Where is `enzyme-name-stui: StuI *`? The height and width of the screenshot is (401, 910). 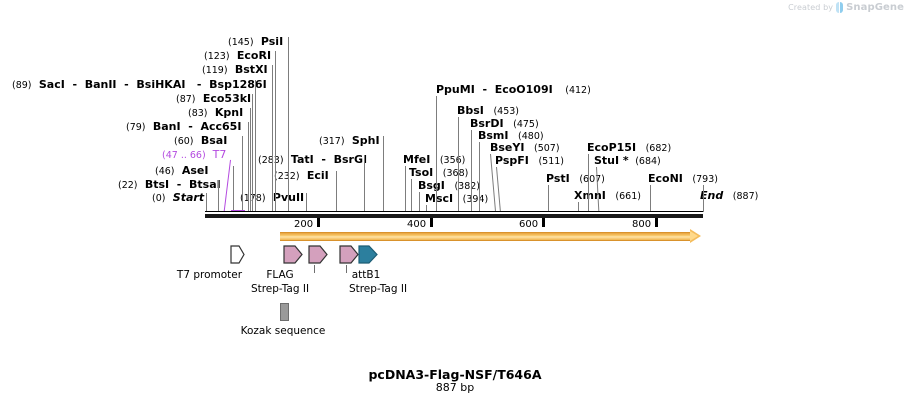
enzyme-name-stui: StuI * is located at coordinates (611, 160).